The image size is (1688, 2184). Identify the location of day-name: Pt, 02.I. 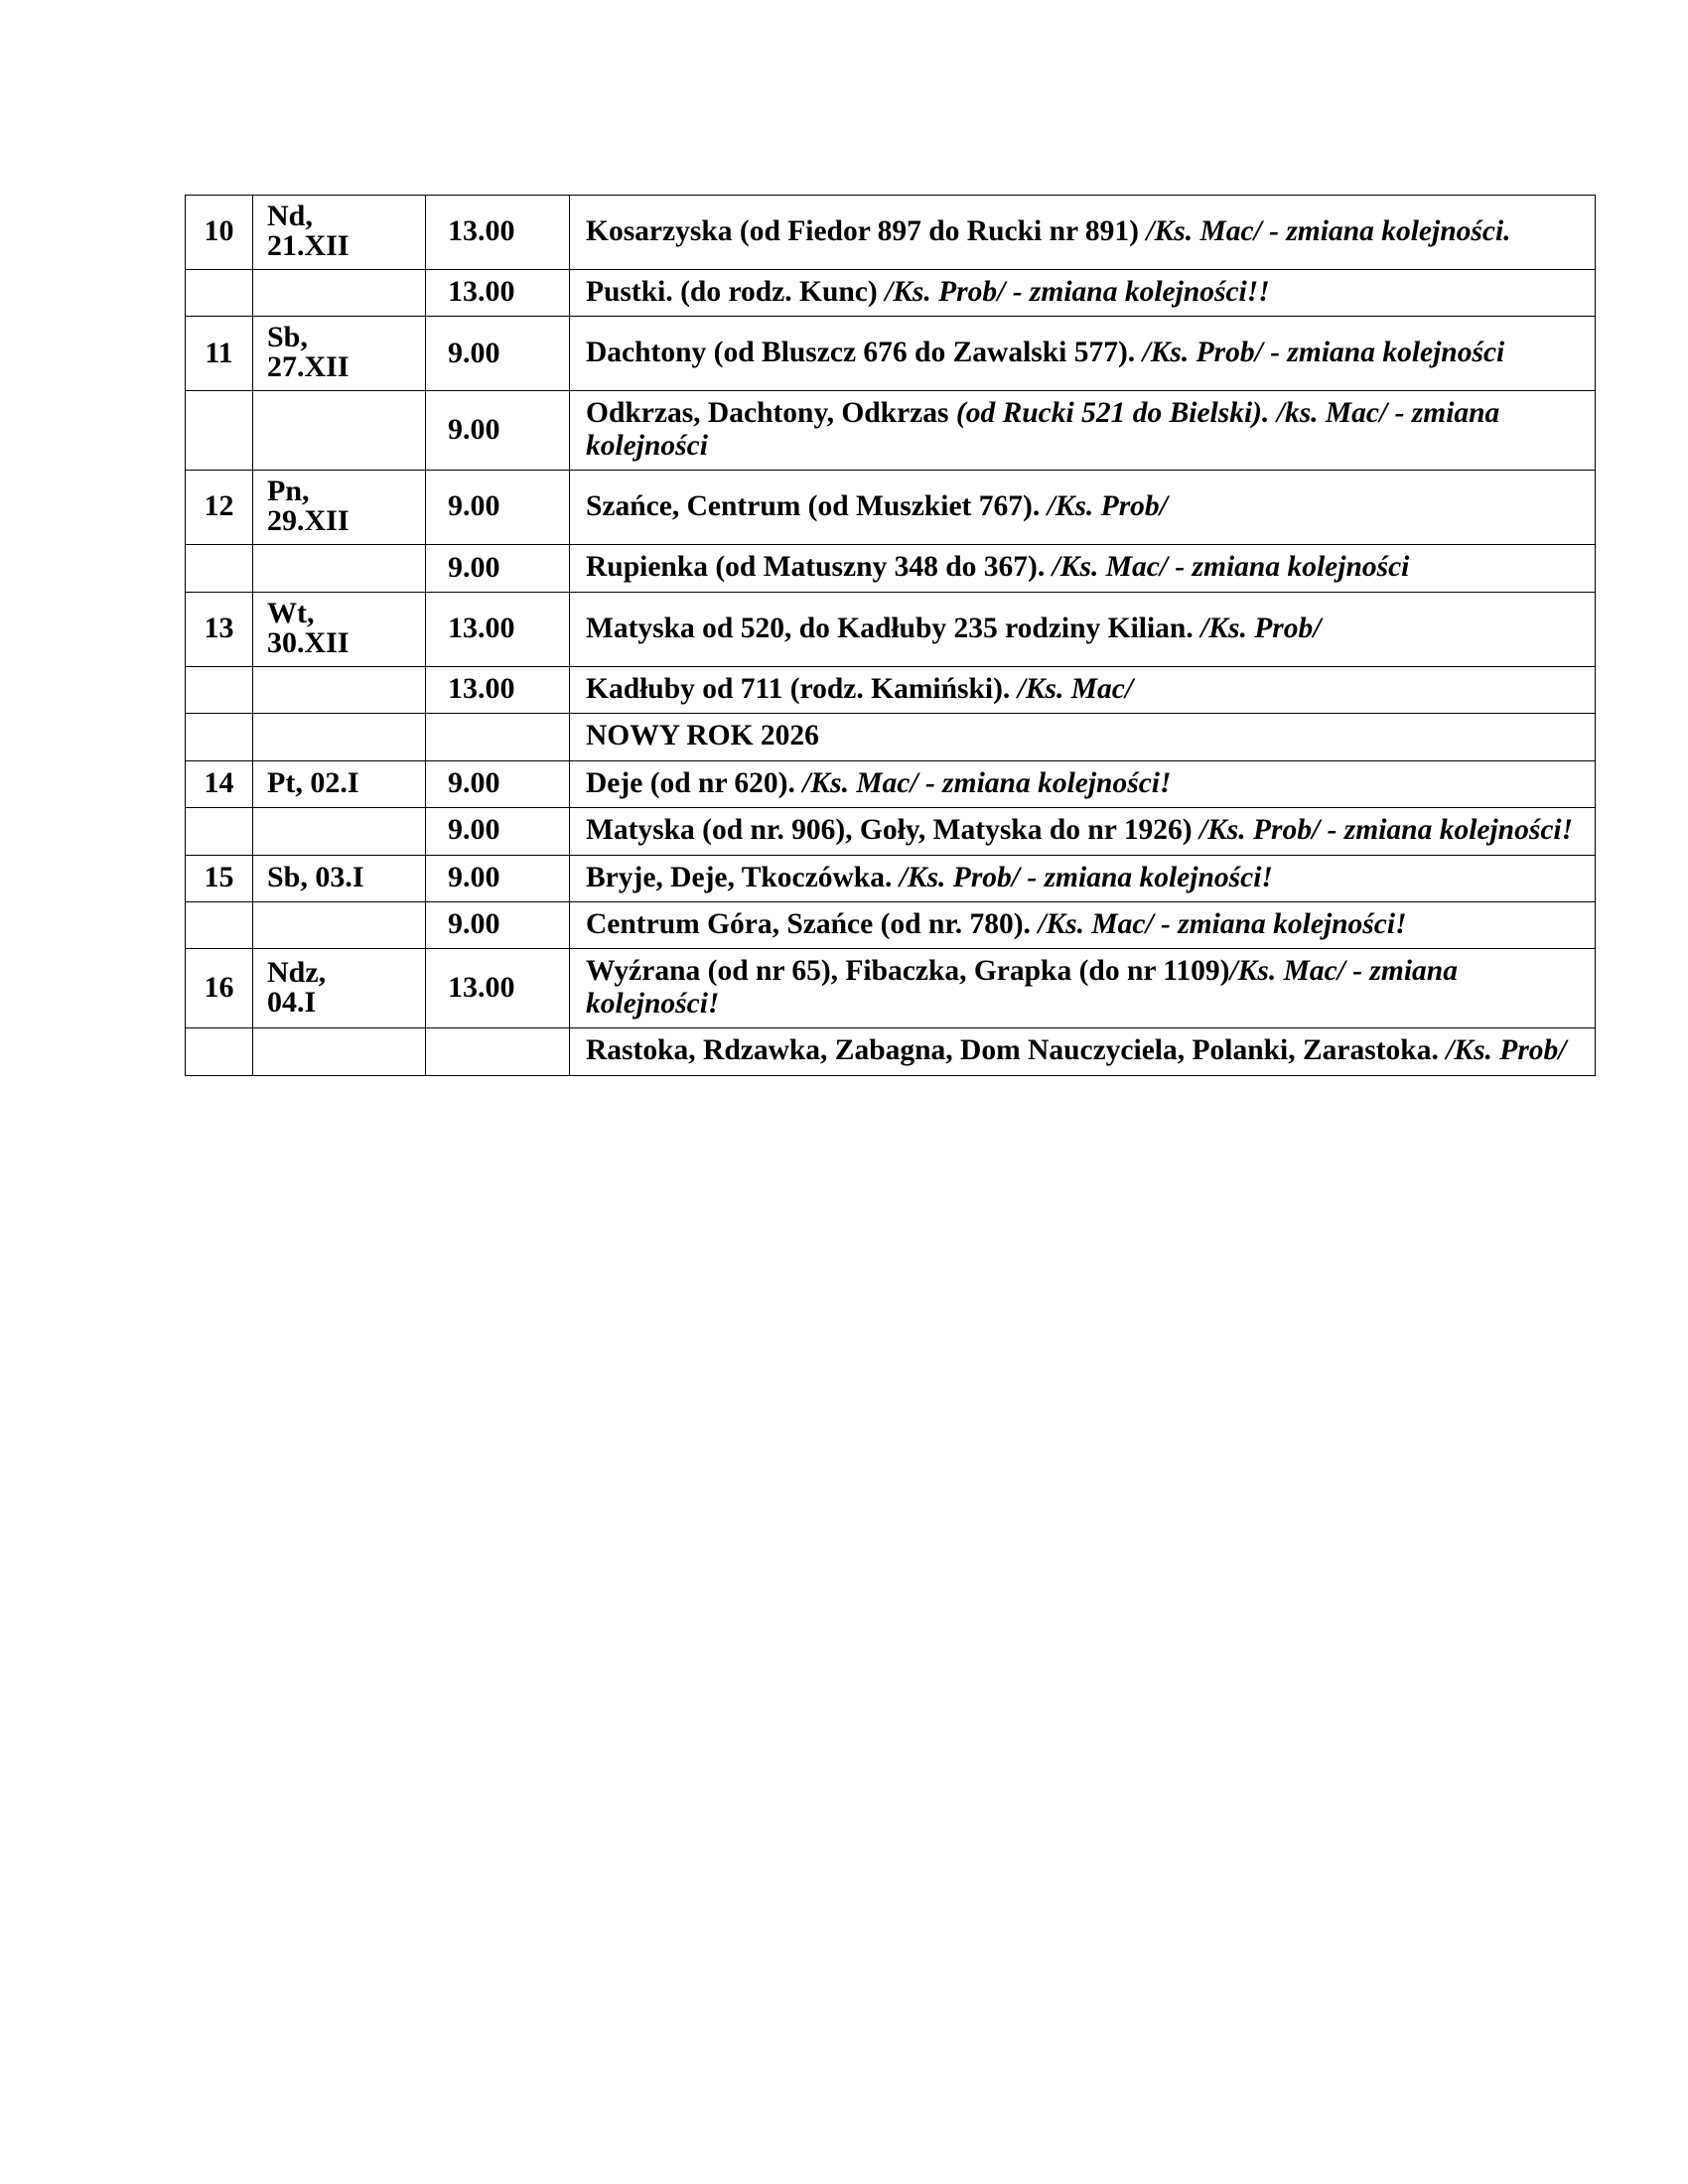
(313, 782).